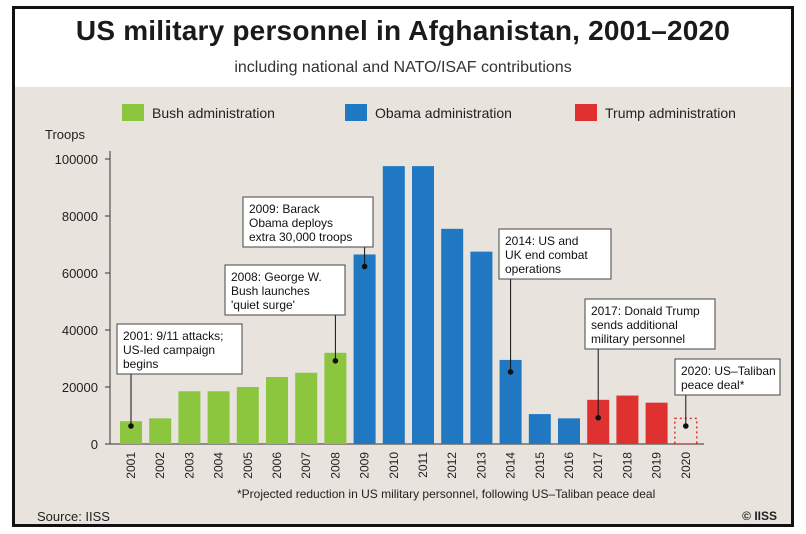 Image resolution: width=806 pixels, height=534 pixels. I want to click on annotation-text: US-led campaign, so click(169, 350).